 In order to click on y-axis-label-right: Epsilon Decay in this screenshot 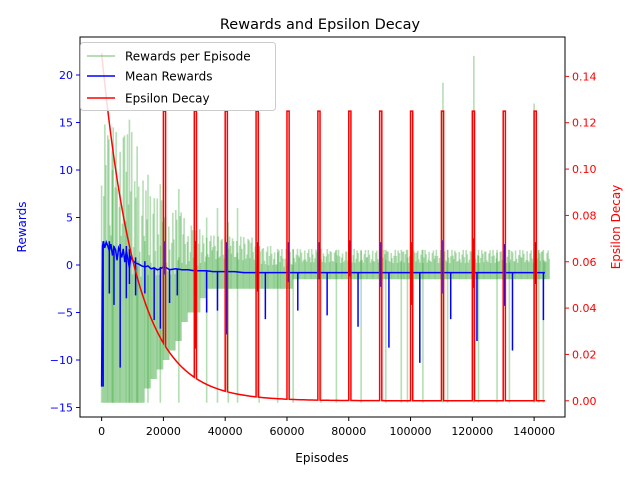, I will do `click(616, 227)`.